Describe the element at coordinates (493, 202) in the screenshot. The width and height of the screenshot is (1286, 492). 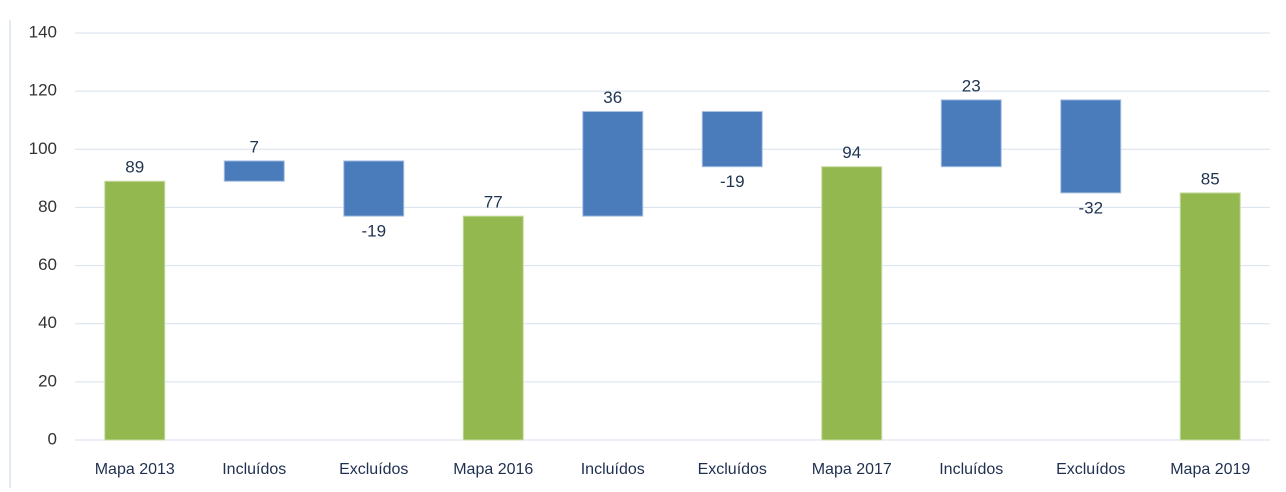
I see `data-label: 77` at that location.